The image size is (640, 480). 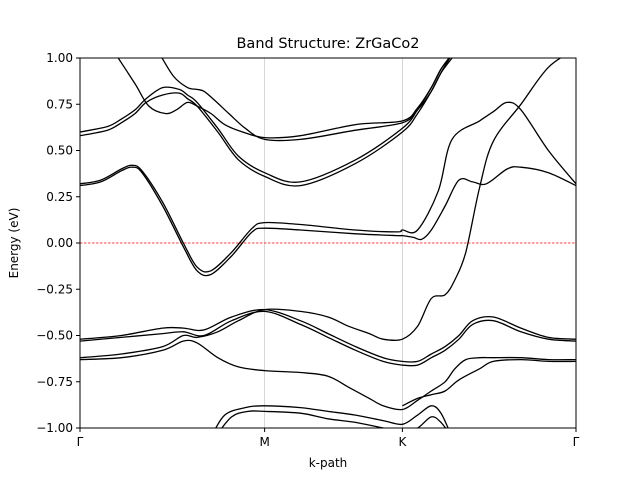 What do you see at coordinates (59, 151) in the screenshot?
I see `y-tick-label: 0.50` at bounding box center [59, 151].